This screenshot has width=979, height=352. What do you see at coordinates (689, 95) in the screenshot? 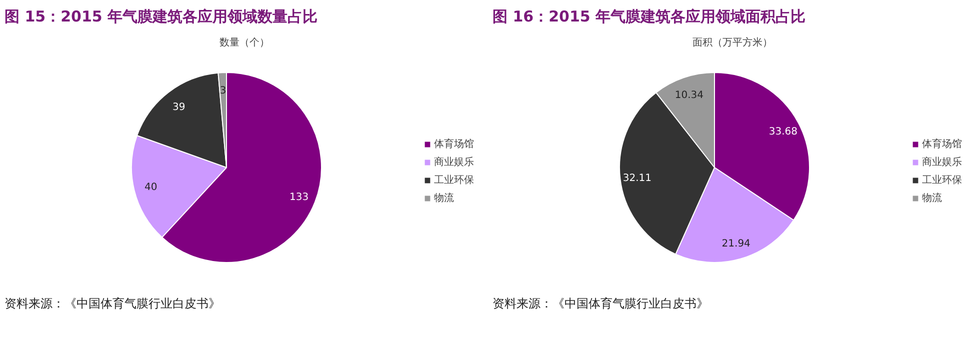
I see `data-label: 10.34` at bounding box center [689, 95].